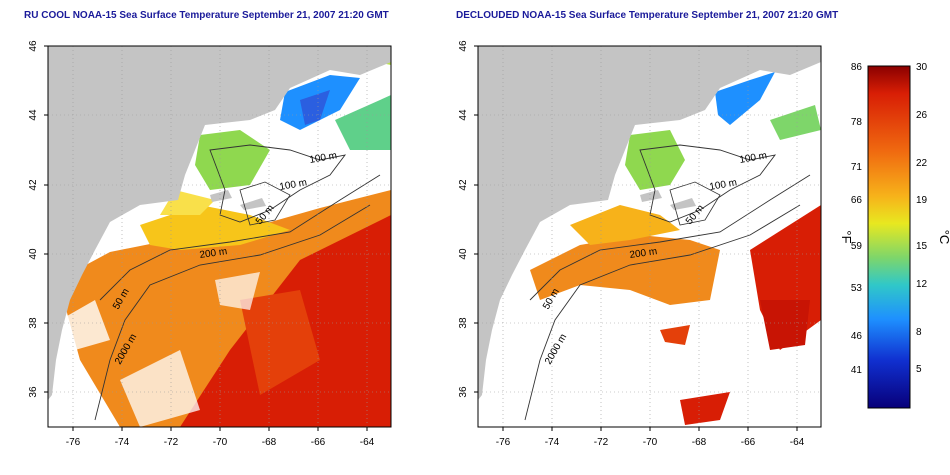 The height and width of the screenshot is (475, 950). What do you see at coordinates (857, 200) in the screenshot?
I see `fahrenheit-tick: 66` at bounding box center [857, 200].